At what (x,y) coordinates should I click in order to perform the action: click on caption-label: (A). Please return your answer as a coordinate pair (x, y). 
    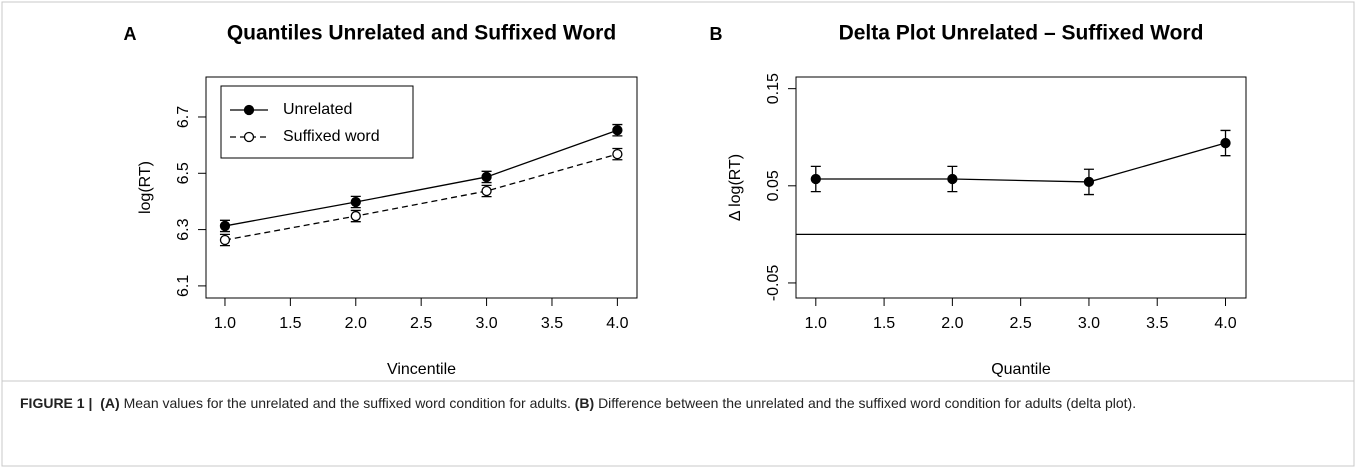
    Looking at the image, I should click on (110, 403).